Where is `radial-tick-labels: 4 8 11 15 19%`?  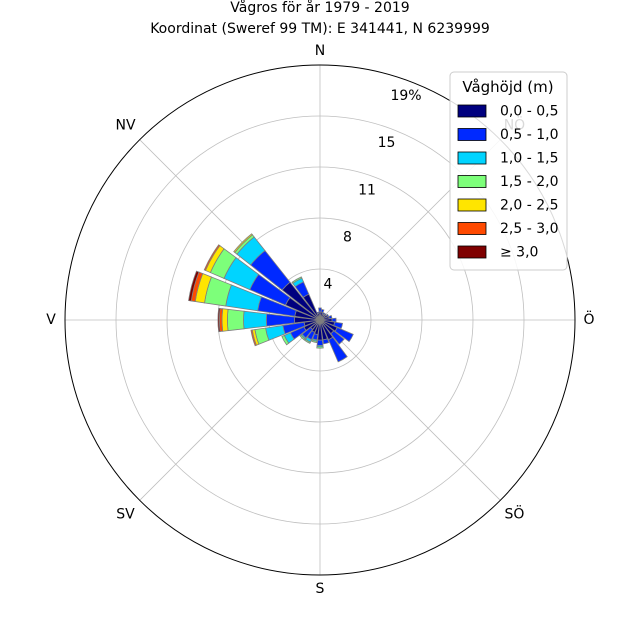
radial-tick-labels: 4 8 11 15 19% is located at coordinates (373, 190).